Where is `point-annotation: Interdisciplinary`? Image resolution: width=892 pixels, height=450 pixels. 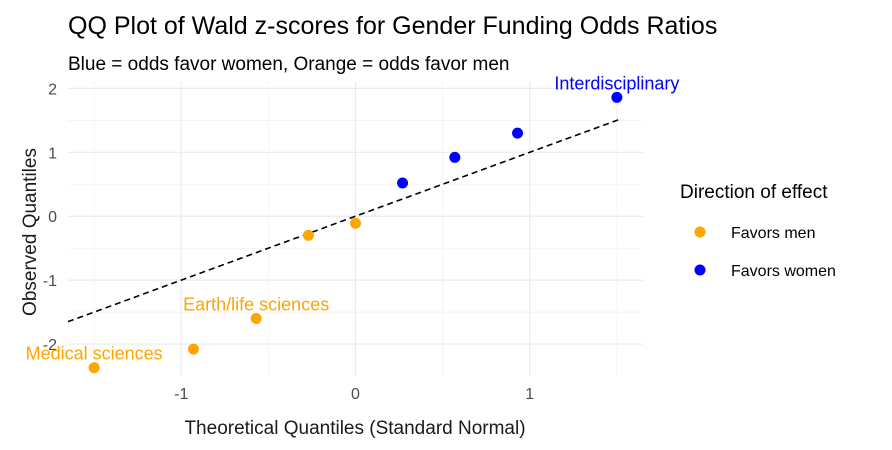
point-annotation: Interdisciplinary is located at coordinates (616, 83).